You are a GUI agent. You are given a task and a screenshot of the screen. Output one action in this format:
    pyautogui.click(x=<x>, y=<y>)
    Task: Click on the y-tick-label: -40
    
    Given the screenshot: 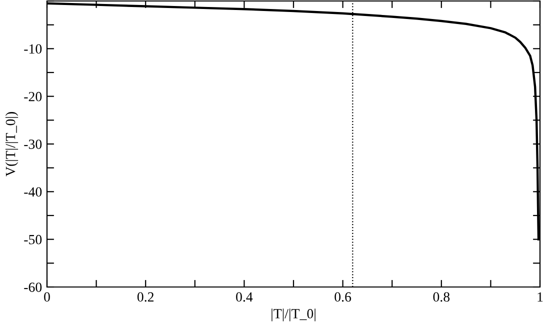 What is the action you would take?
    pyautogui.click(x=33, y=192)
    